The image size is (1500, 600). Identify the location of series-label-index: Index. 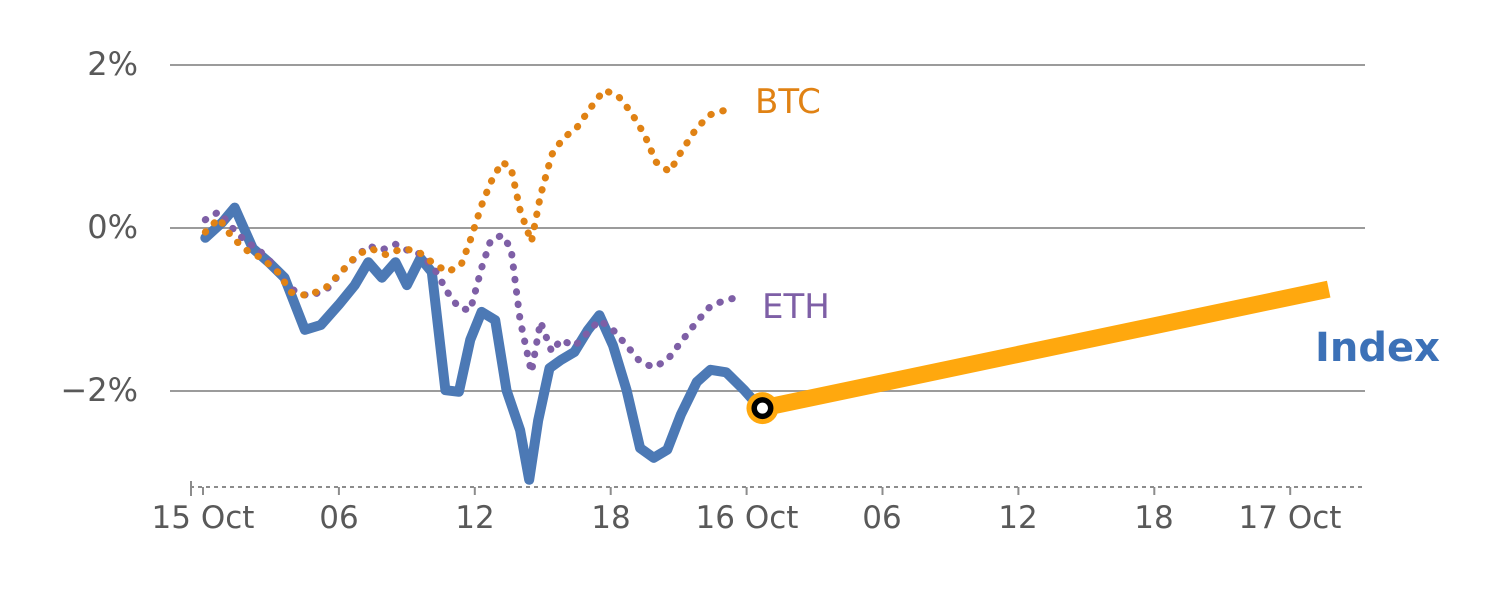
(1377, 348).